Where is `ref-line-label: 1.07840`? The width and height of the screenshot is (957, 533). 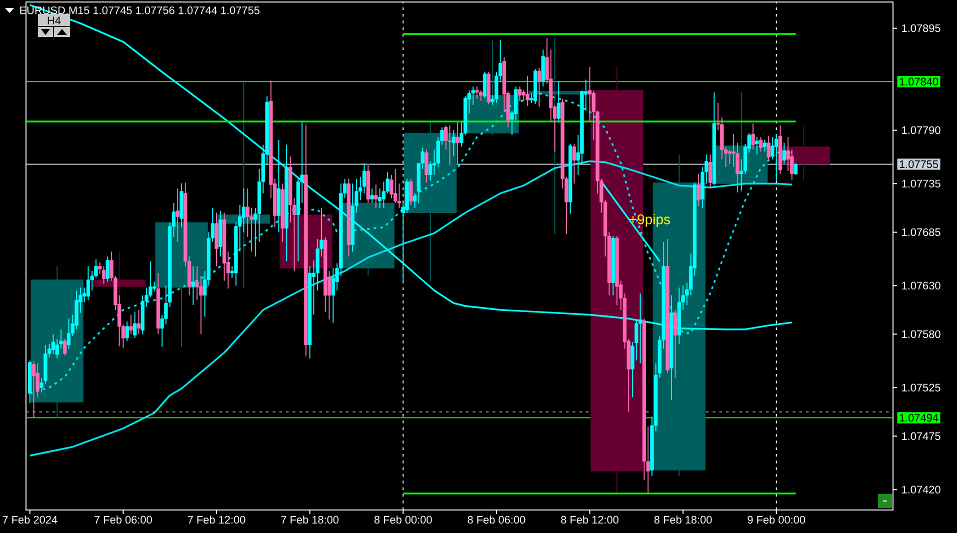
ref-line-label: 1.07840 is located at coordinates (919, 82).